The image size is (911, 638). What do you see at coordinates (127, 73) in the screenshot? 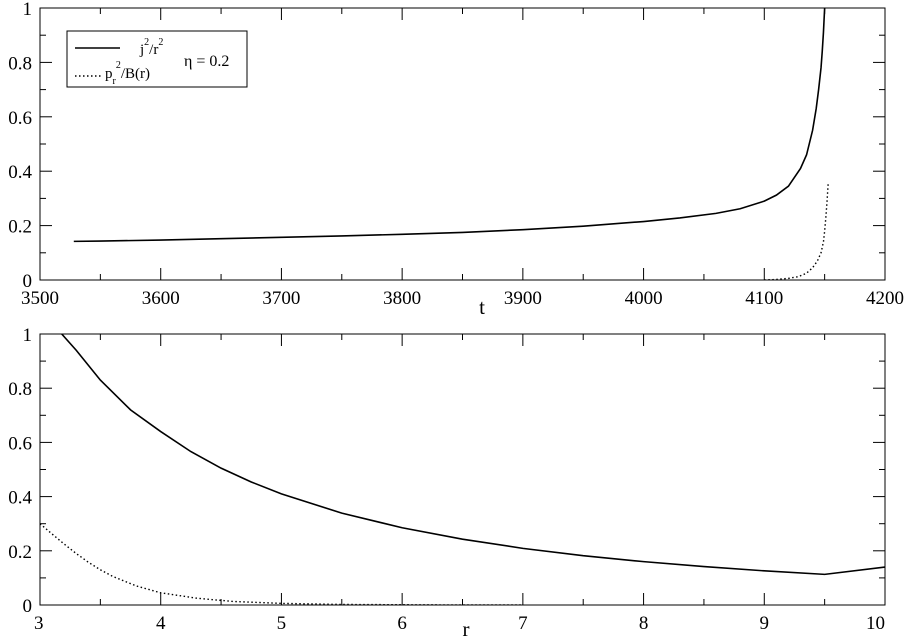
I see `legend-label-pr2B: pr2/B(r)` at bounding box center [127, 73].